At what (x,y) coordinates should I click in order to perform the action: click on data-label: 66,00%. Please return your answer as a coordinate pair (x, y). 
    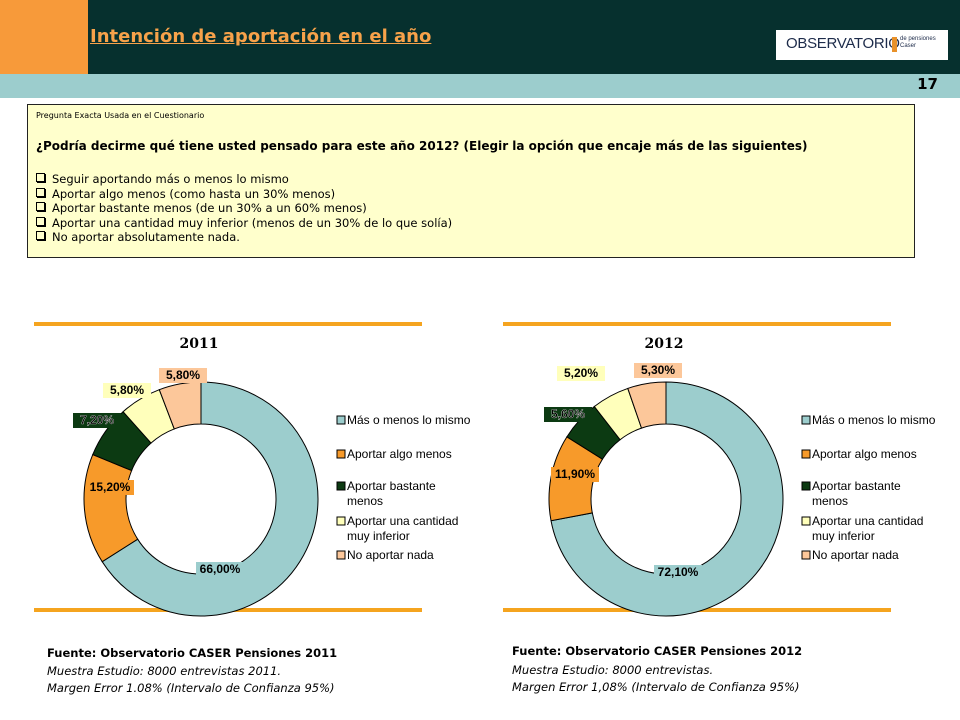
    Looking at the image, I should click on (220, 569).